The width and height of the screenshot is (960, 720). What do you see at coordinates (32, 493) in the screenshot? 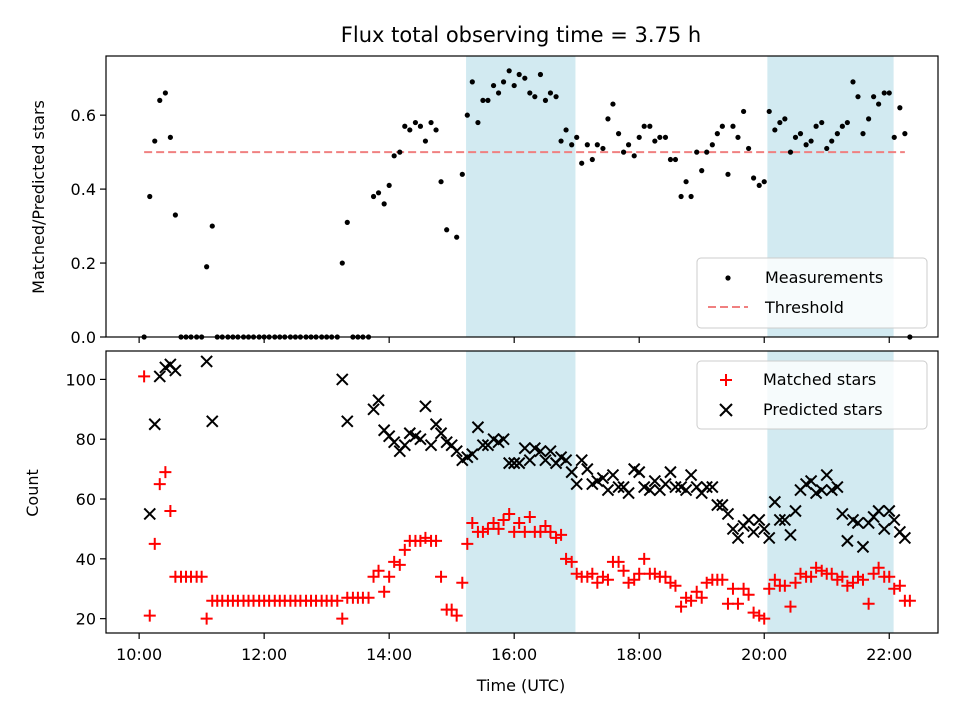
I see `bottom-y-axis-label: Count` at bounding box center [32, 493].